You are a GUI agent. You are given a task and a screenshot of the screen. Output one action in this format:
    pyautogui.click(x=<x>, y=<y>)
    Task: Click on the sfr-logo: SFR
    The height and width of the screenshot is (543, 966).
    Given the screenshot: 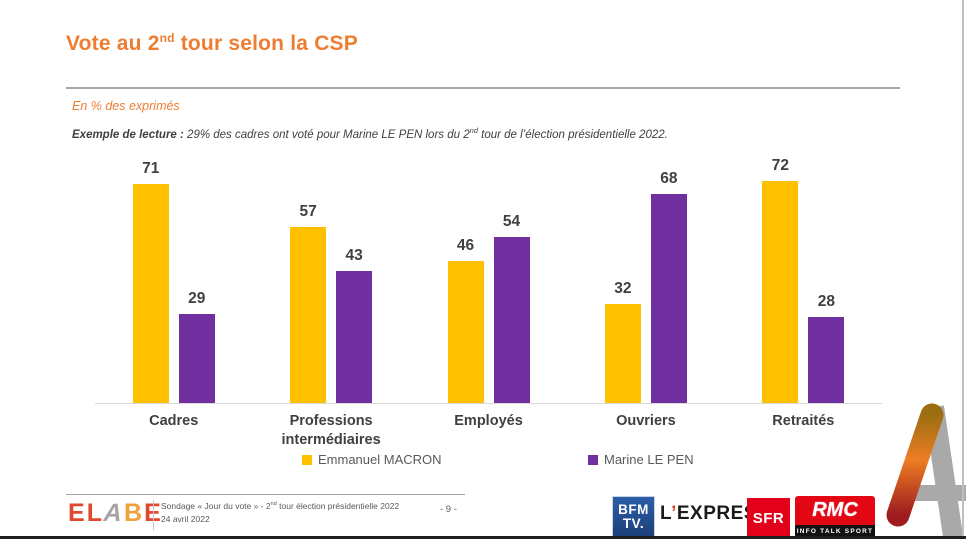 What is the action you would take?
    pyautogui.click(x=768, y=518)
    